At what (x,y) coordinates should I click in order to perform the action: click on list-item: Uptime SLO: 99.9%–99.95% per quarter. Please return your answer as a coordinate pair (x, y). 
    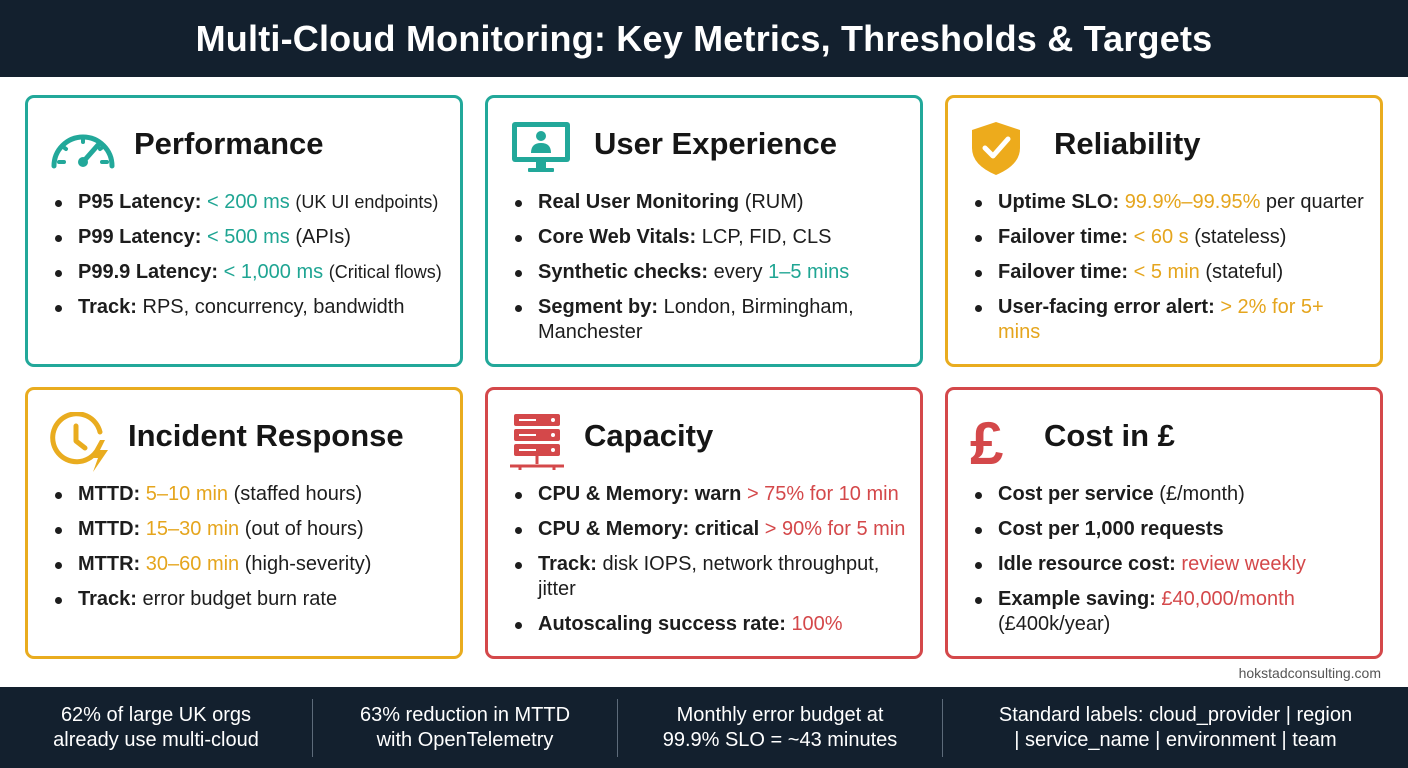
    Looking at the image, I should click on (1171, 202).